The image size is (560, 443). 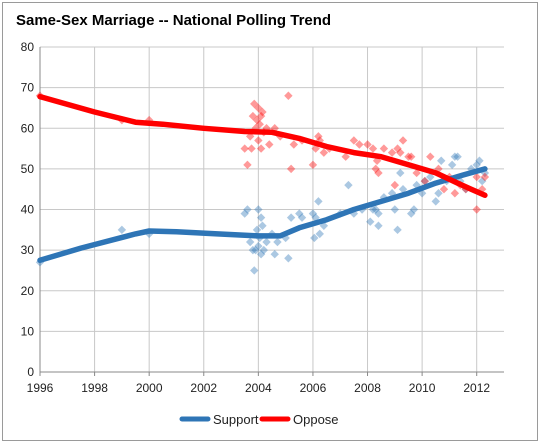 I want to click on oppose-legend-label: Oppose, so click(x=316, y=419).